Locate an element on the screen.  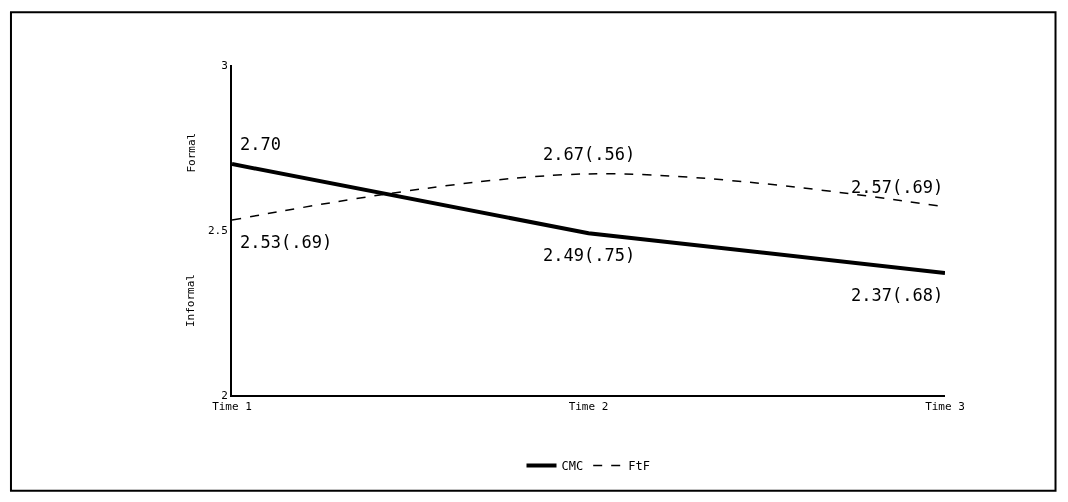
y-tick-label: 2 is located at coordinates (224, 395).